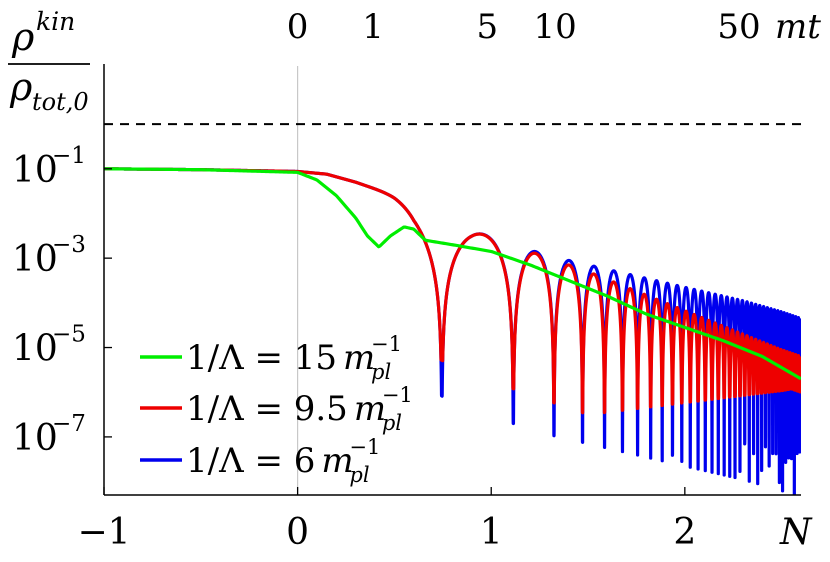  I want to click on top-axis: 0 1 5 10 50, so click(524, 27).